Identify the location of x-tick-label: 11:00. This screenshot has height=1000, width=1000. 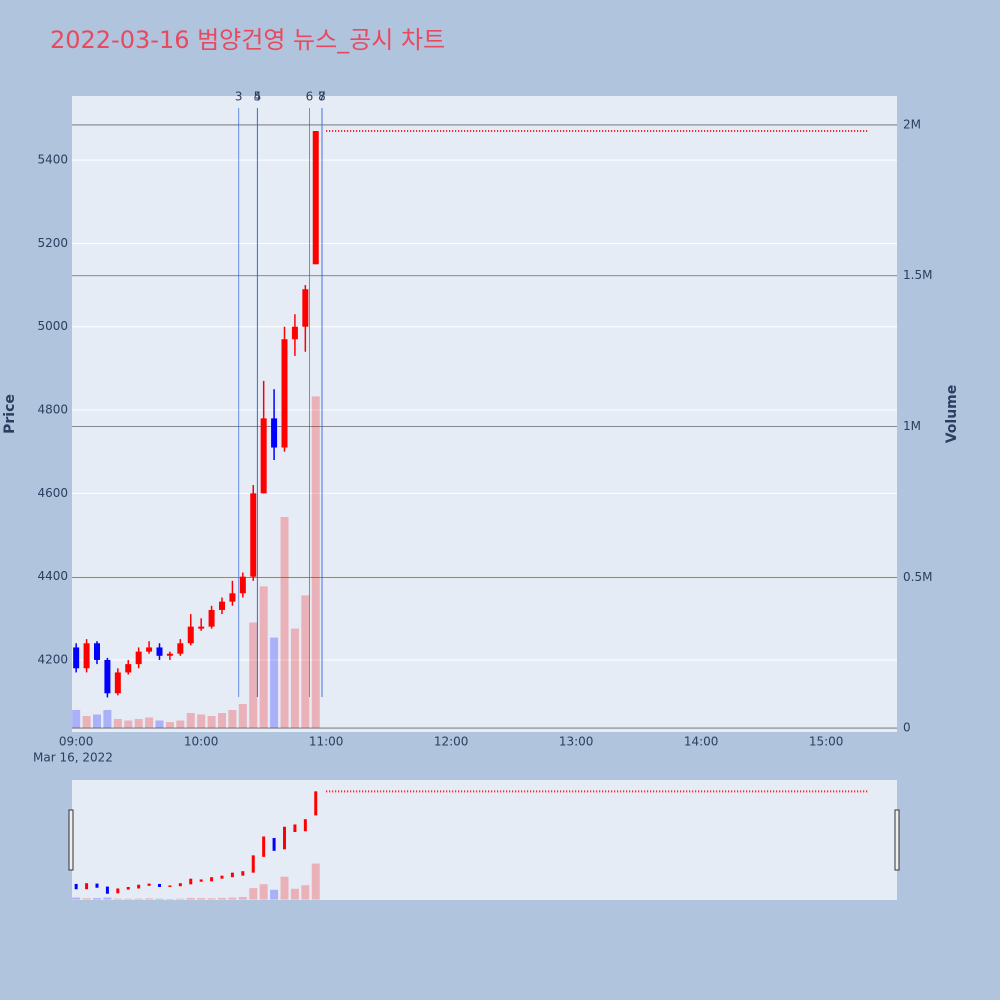
(326, 742).